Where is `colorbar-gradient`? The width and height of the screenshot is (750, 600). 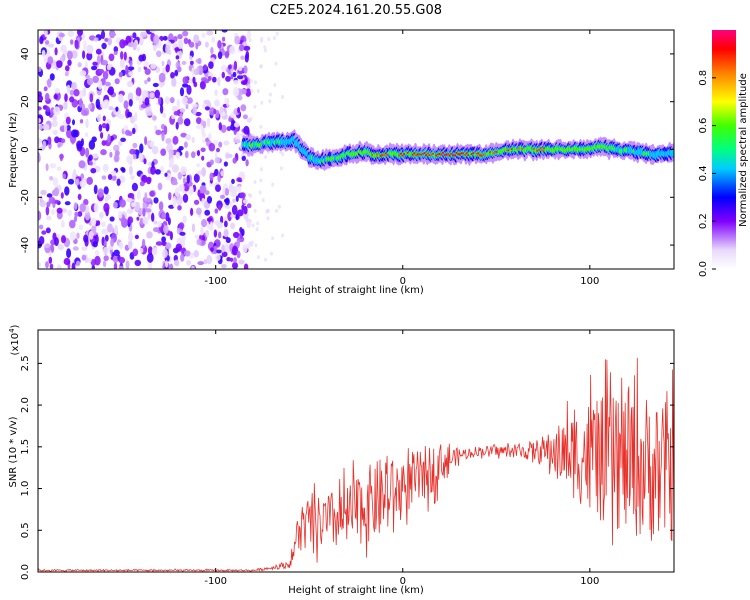 colorbar-gradient is located at coordinates (724, 149).